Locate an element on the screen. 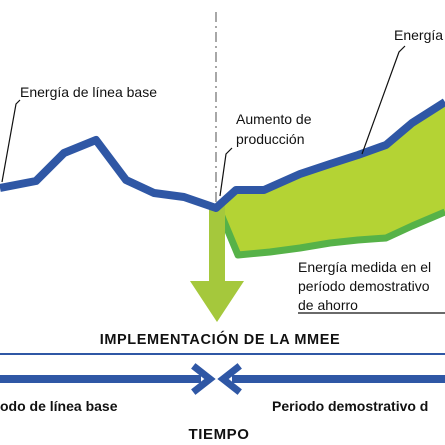 Image resolution: width=445 pixels, height=445 pixels. measured-energy-line is located at coordinates (329, 232).